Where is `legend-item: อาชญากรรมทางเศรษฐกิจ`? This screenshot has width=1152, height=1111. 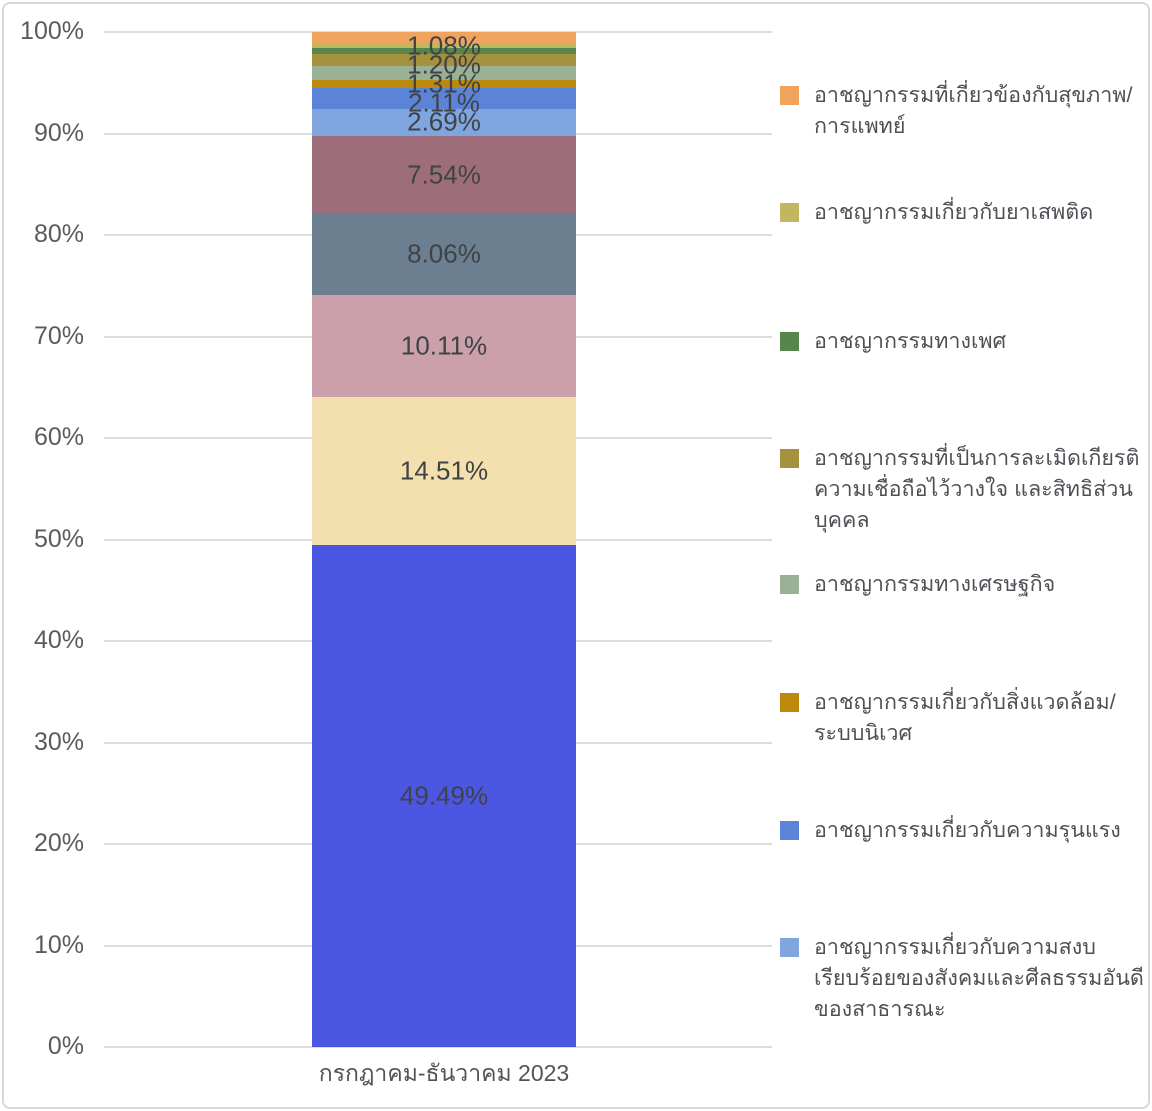 legend-item: อาชญากรรมทางเศรษฐกิจ is located at coordinates (917, 584).